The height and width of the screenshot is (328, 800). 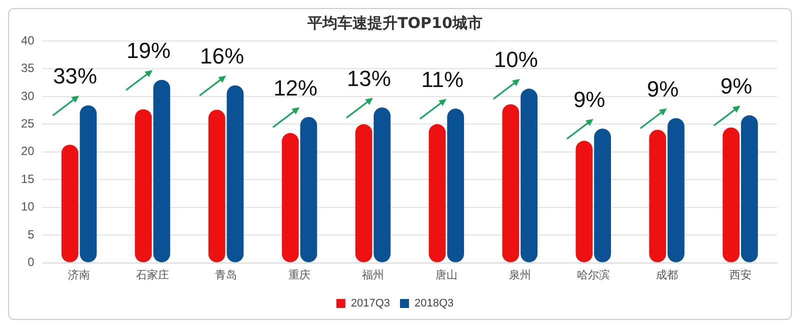 What do you see at coordinates (27, 151) in the screenshot?
I see `y-tick-label: 20` at bounding box center [27, 151].